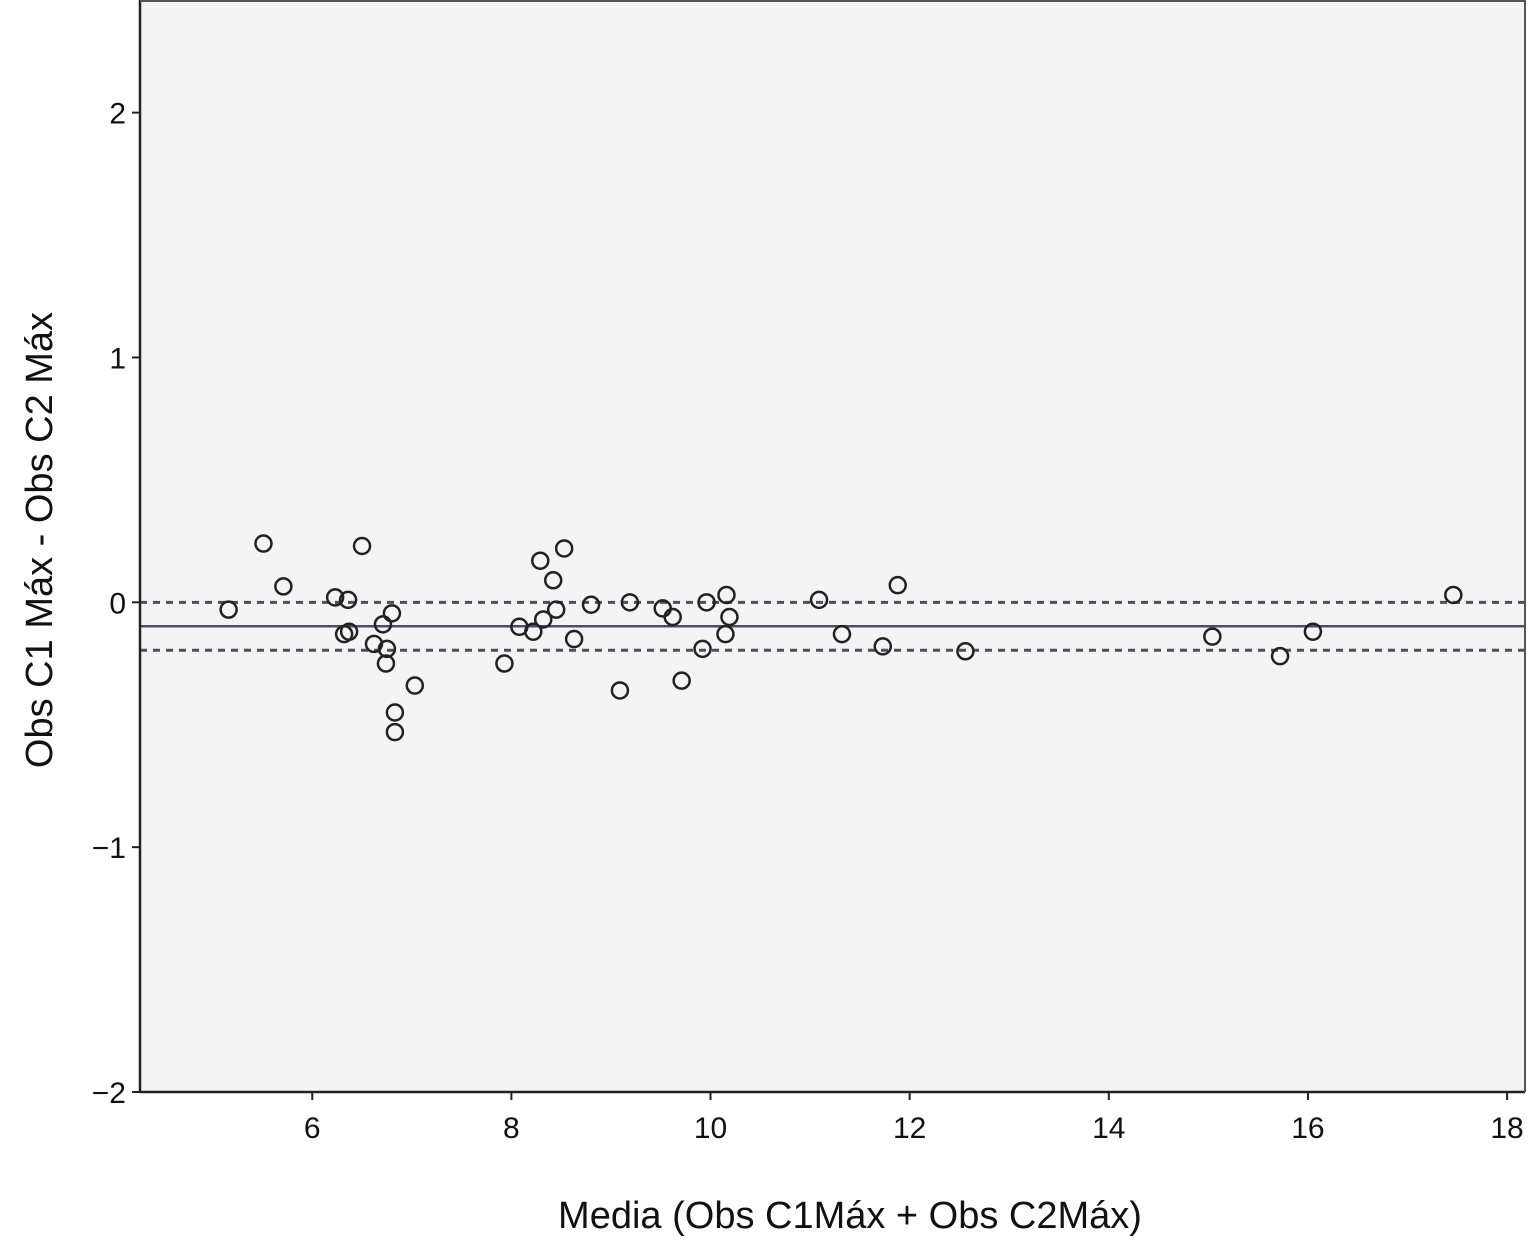 The width and height of the screenshot is (1529, 1240). Describe the element at coordinates (117, 358) in the screenshot. I see `y-tick-label: 1` at that location.